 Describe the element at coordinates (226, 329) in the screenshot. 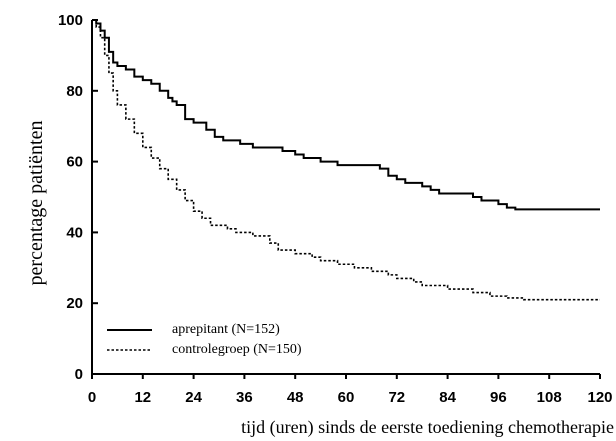

I see `legend-label-aprepitant: aprepitant (N=152)` at that location.